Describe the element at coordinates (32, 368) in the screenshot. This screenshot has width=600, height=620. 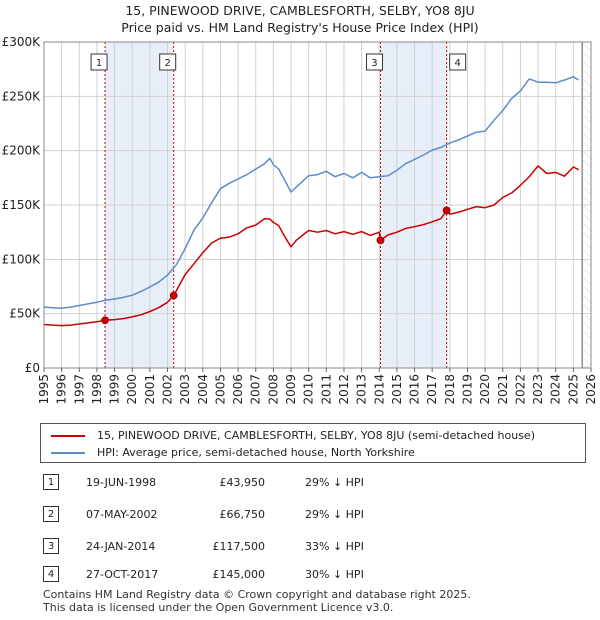
I see `y-tick-label: £0` at that location.